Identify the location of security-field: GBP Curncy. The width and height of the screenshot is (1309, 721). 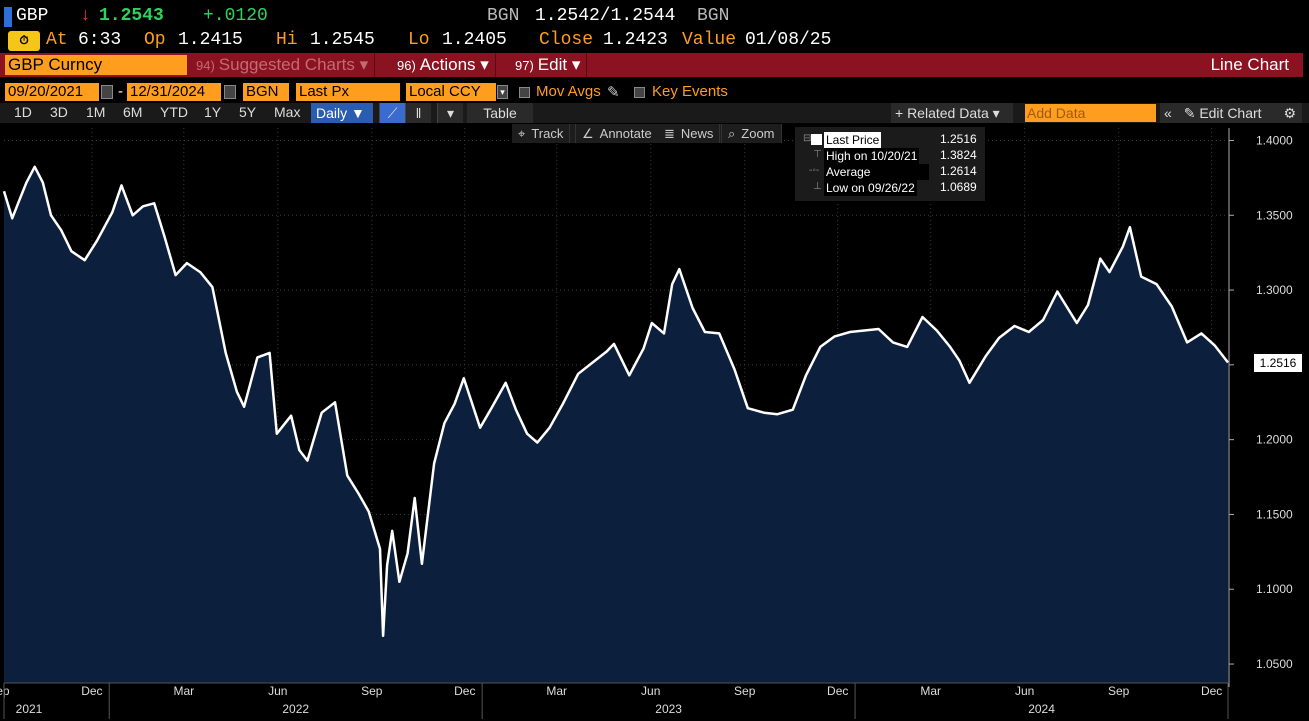
(96, 65).